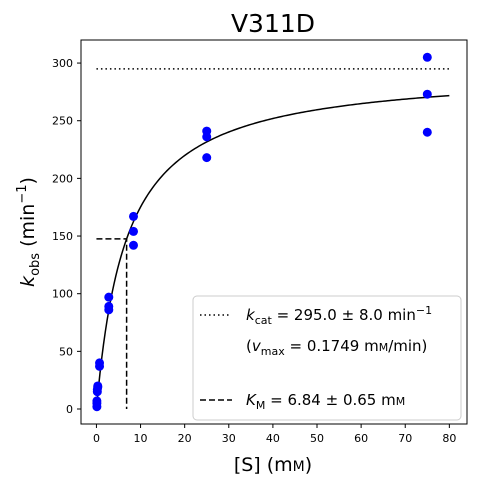 The image size is (477, 484). I want to click on y-tick-label: 100, so click(62, 294).